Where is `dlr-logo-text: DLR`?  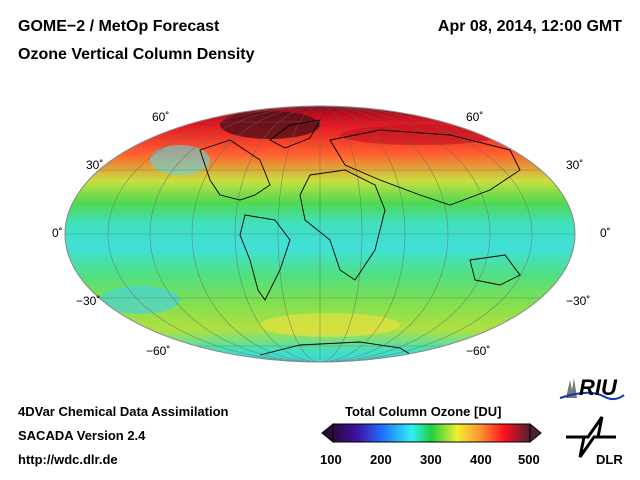 dlr-logo-text: DLR is located at coordinates (609, 459).